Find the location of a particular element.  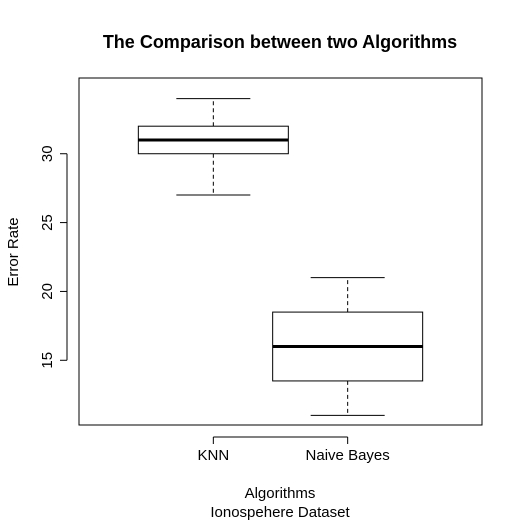

chart-subtitle: Ionospehere Dataset is located at coordinates (280, 512).